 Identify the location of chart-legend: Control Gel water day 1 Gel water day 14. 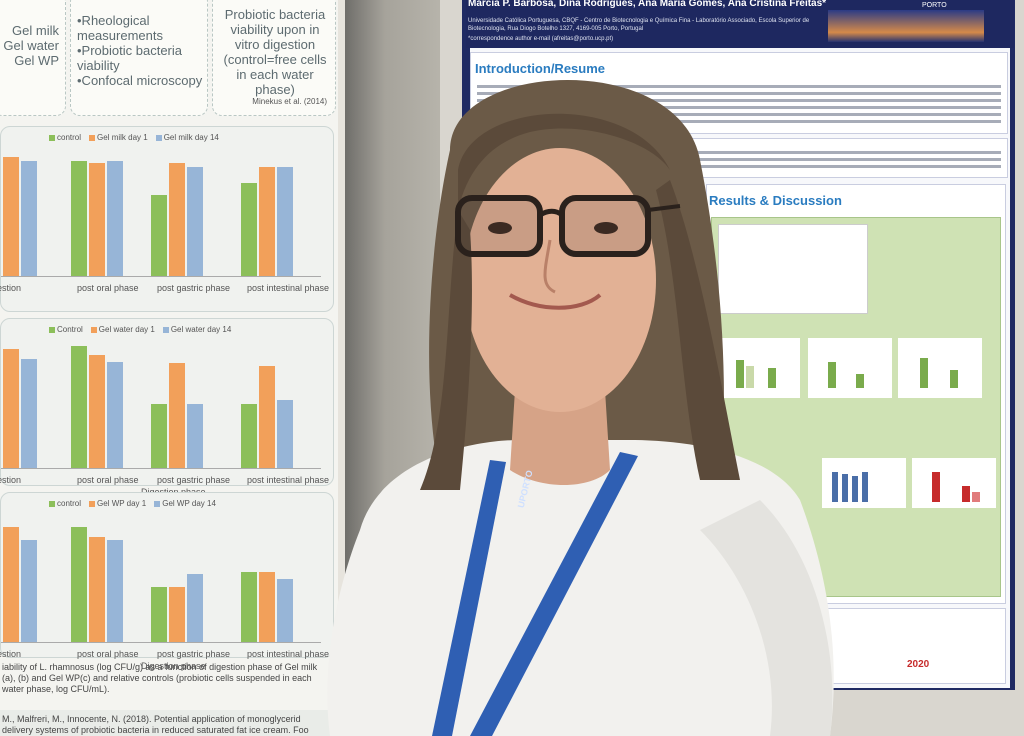
(136, 329).